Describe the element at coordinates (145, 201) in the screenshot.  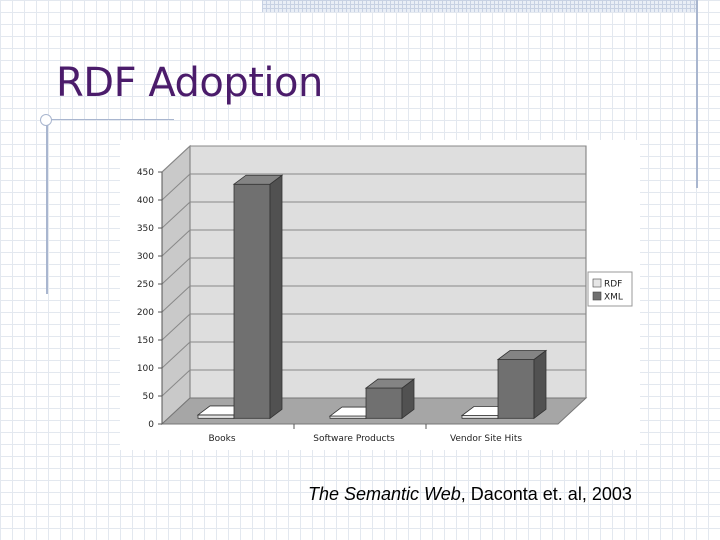
I see `y-tick-label: 400` at that location.